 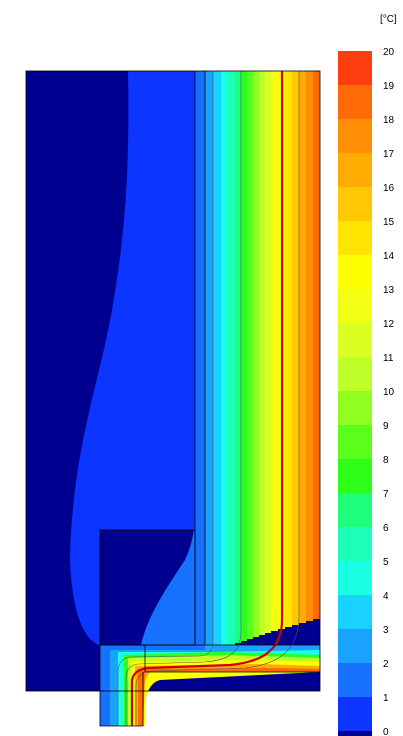 I want to click on legend-tick-label: 8, so click(x=386, y=460).